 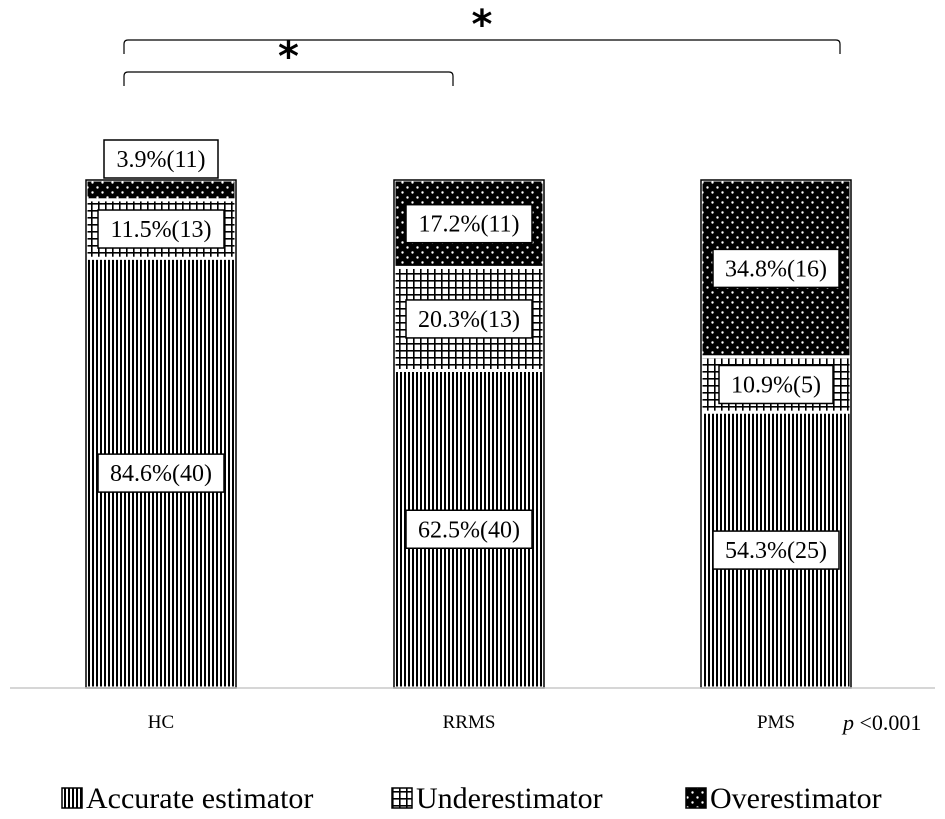 I want to click on data-label-rrms-accurate-estimator-text: 62.5%(40), so click(x=469, y=530).